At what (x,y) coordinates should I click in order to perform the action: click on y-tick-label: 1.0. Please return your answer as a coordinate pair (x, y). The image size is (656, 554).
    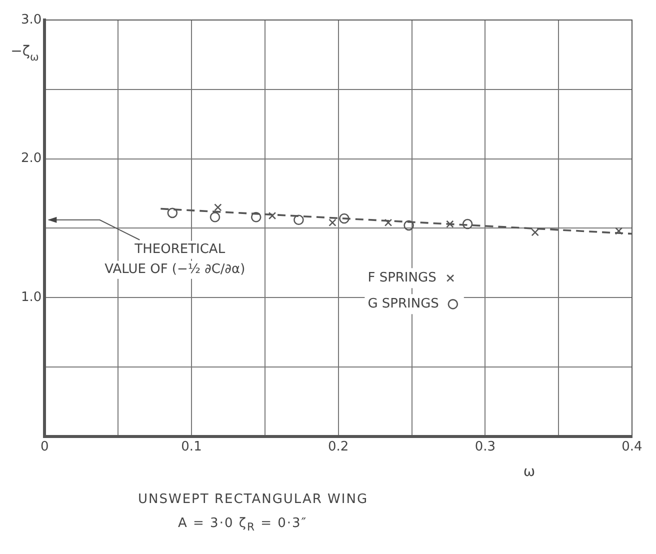
    Looking at the image, I should click on (31, 297).